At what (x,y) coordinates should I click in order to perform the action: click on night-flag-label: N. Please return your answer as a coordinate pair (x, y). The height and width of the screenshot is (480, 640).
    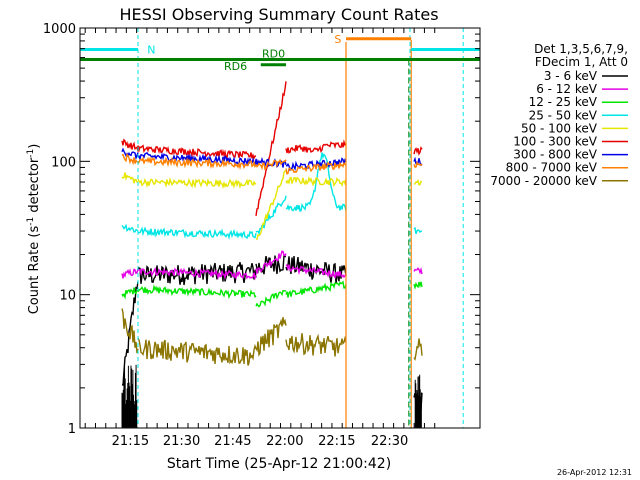
    Looking at the image, I should click on (151, 49).